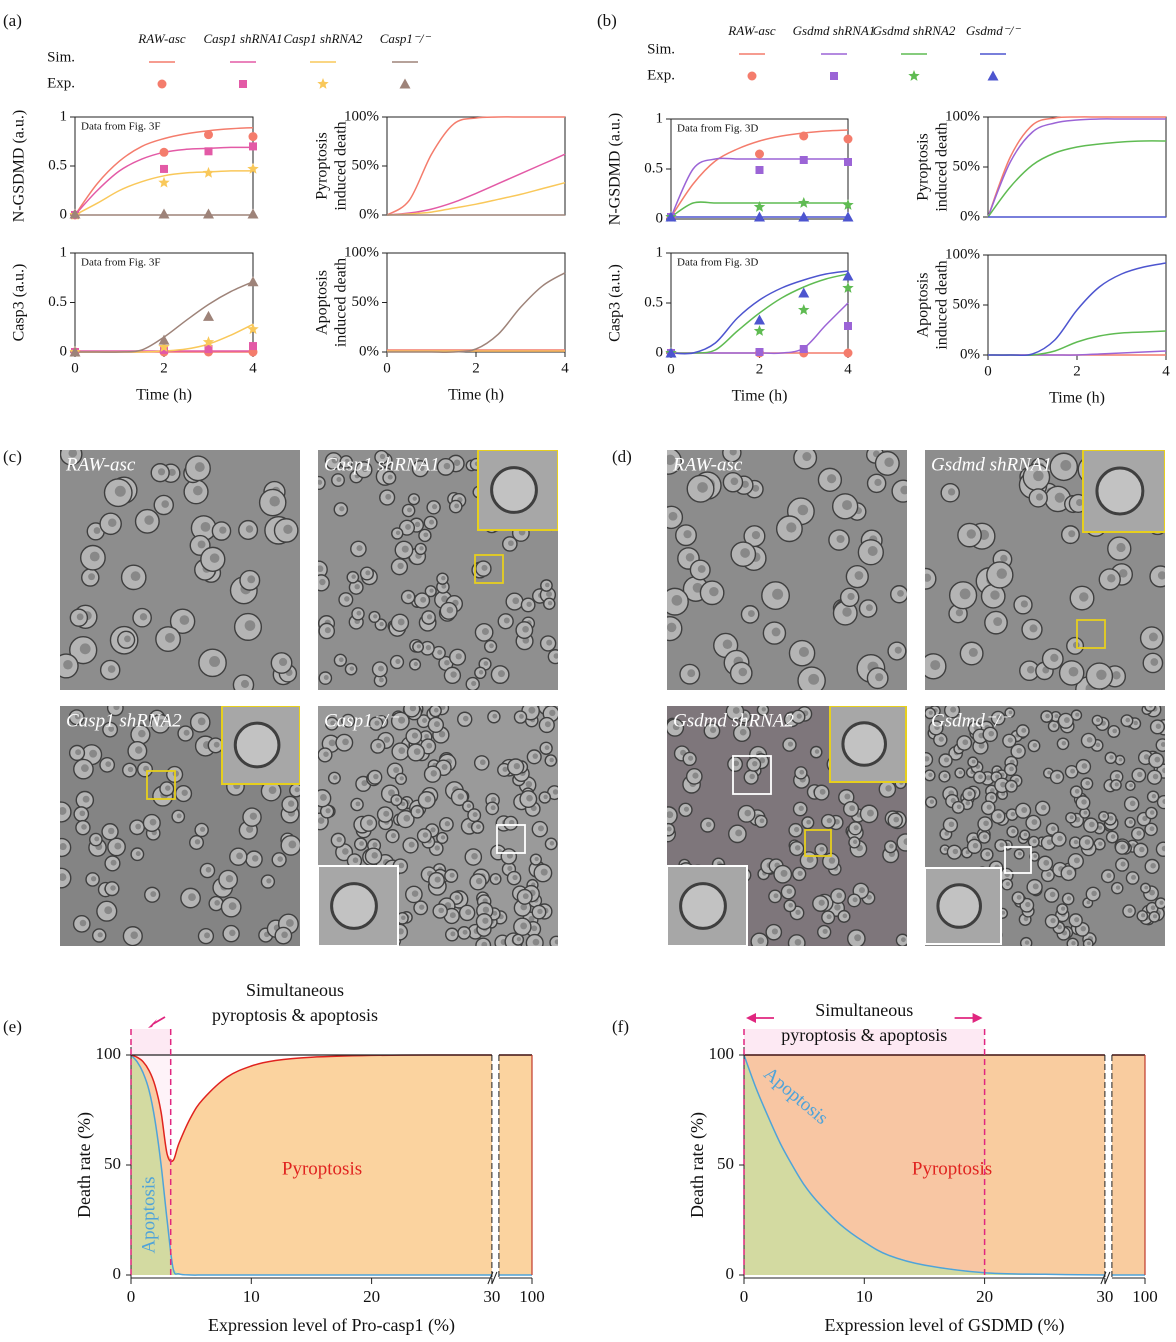  I want to click on plot-frame, so click(1077, 305).